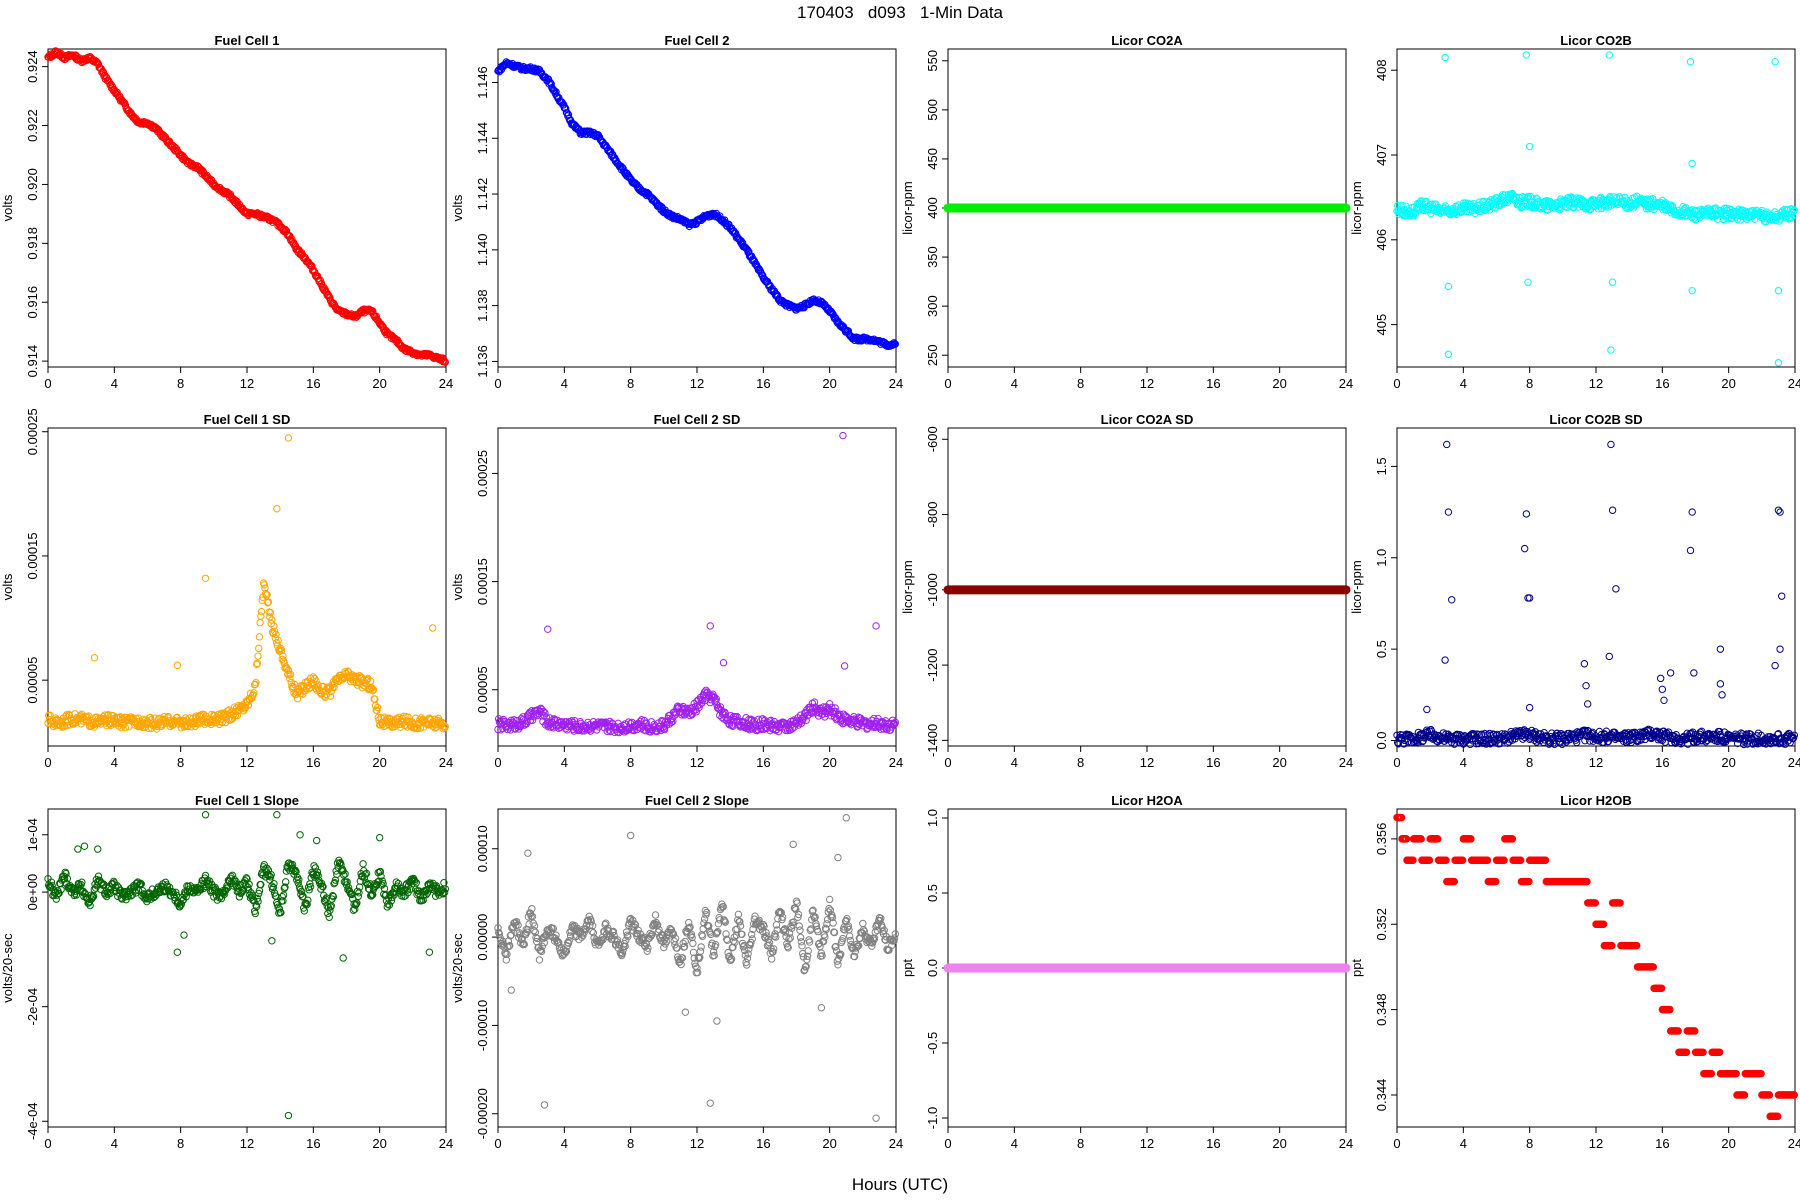 The height and width of the screenshot is (1200, 1800). I want to click on x-tick-label: 20, so click(829, 1143).